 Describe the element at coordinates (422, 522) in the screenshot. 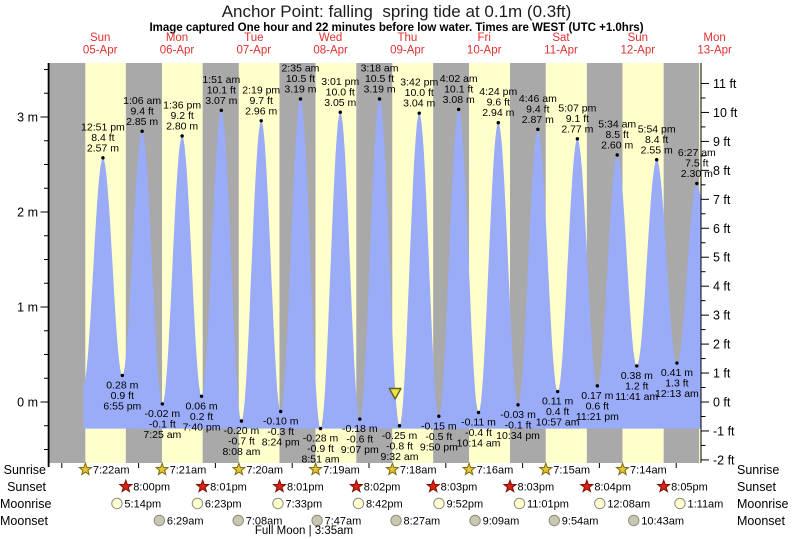

I see `moonset-time: 8:27am` at that location.